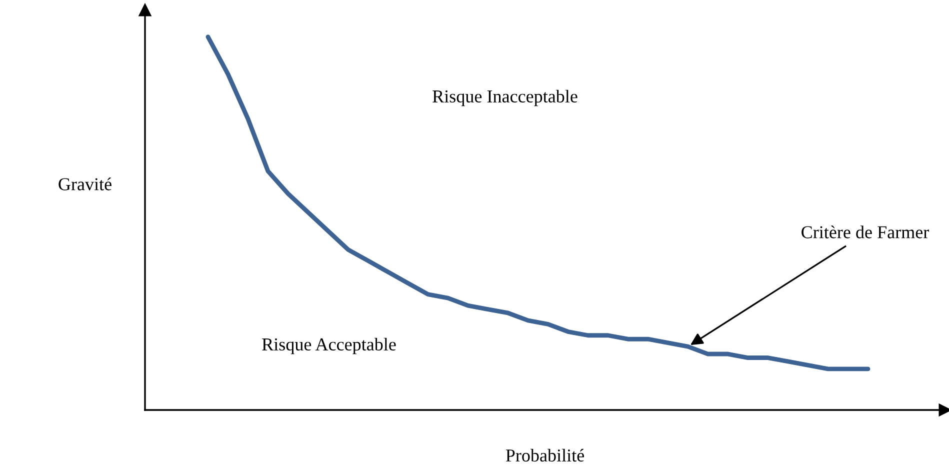  I want to click on annotation: Risque Inacceptable, so click(505, 98).